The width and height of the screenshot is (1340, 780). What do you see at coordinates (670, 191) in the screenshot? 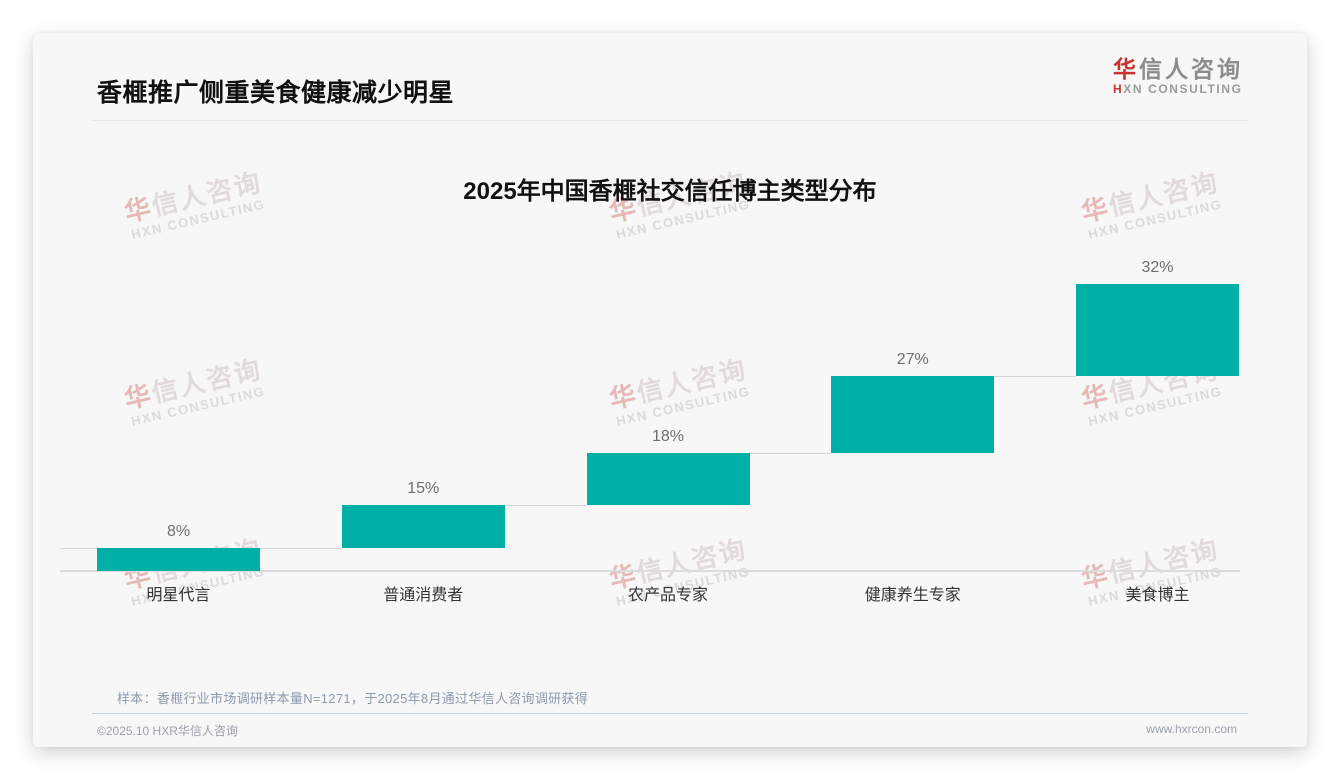
I see `chart-title: 2025年中国香榧社交信任博主类型分布` at bounding box center [670, 191].